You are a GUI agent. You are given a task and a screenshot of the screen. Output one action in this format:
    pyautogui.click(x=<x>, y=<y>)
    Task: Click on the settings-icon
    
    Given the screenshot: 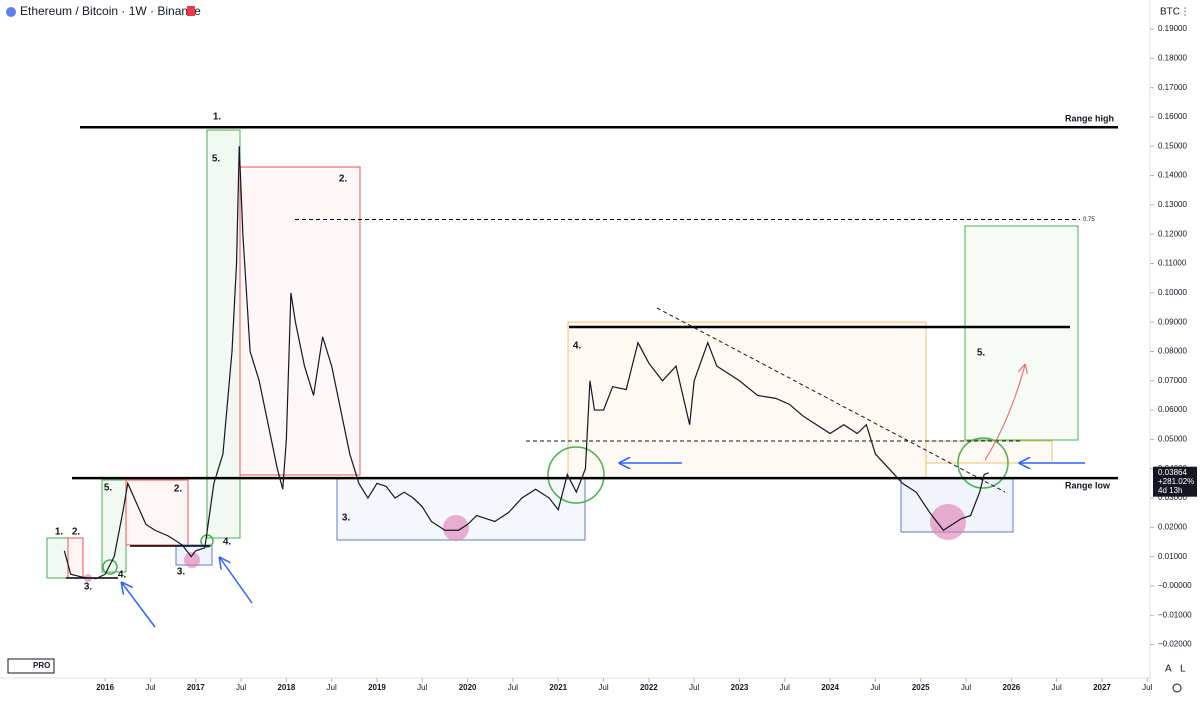 What is the action you would take?
    pyautogui.click(x=1177, y=688)
    